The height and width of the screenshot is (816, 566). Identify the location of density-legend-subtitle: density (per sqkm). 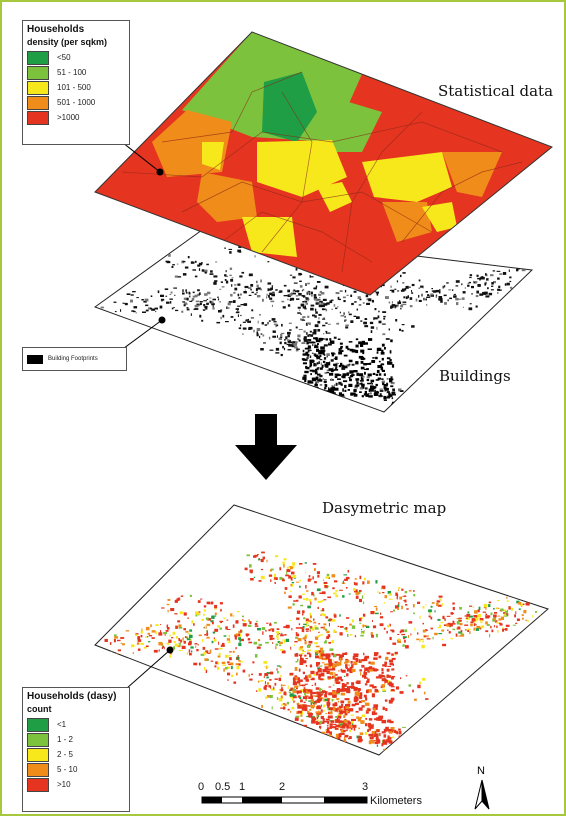
(67, 42).